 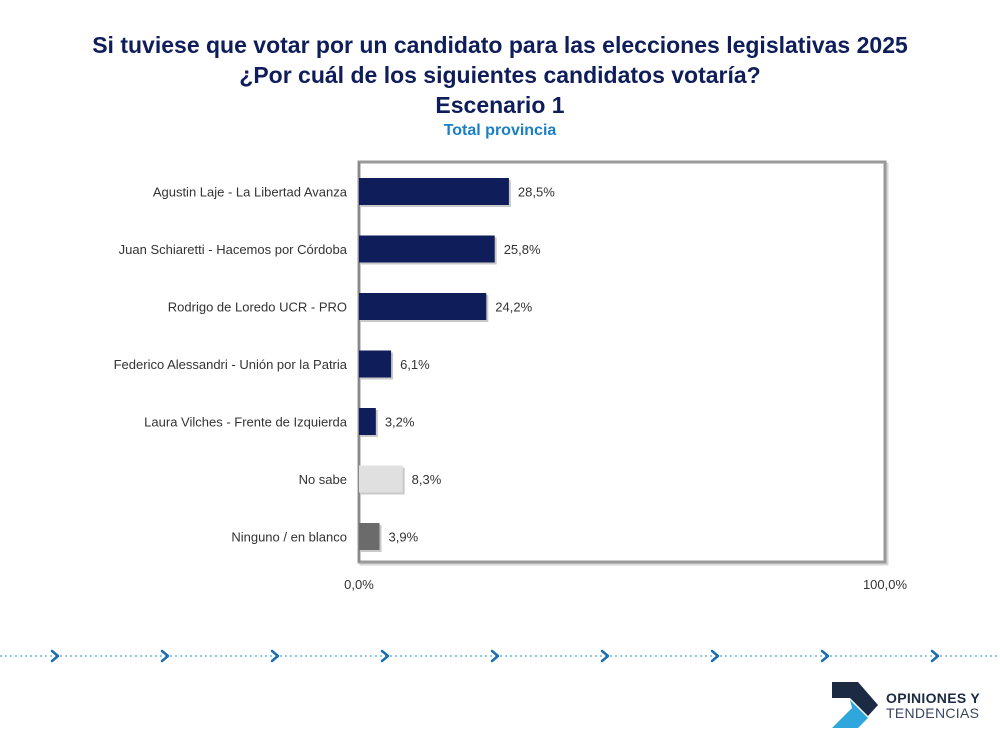 I want to click on value-label: 3,2%, so click(x=400, y=422).